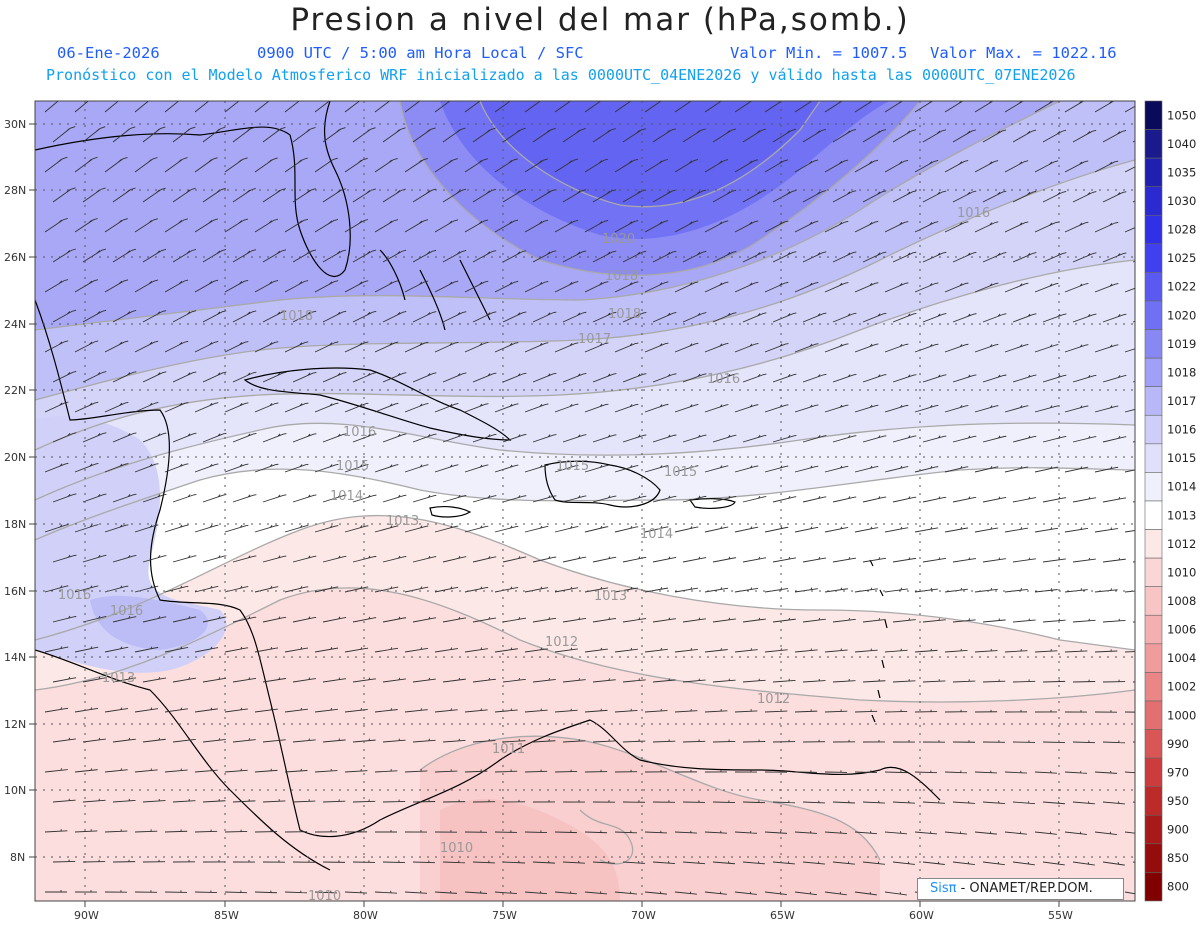 Image resolution: width=1200 pixels, height=927 pixels. What do you see at coordinates (420, 53) in the screenshot?
I see `forecast-time: 0900 UTC / 5:00 am Hora Local / SFC` at bounding box center [420, 53].